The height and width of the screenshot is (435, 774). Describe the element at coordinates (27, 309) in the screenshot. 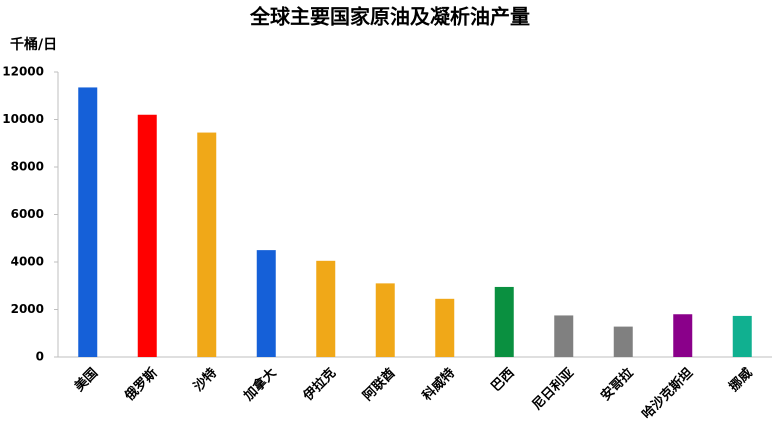

I see `y-tick-label: 2000` at that location.